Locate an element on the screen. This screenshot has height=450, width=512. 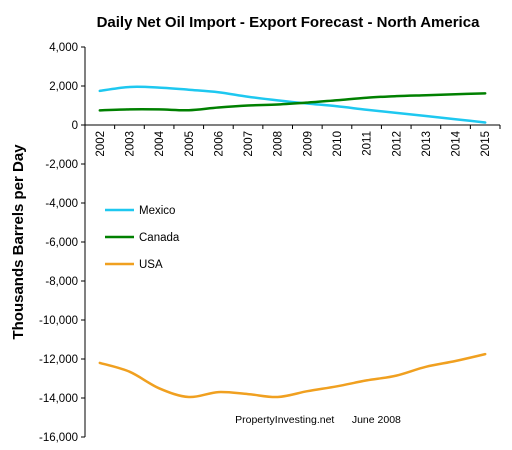
y-tick-label: 2,000 is located at coordinates (63, 87).